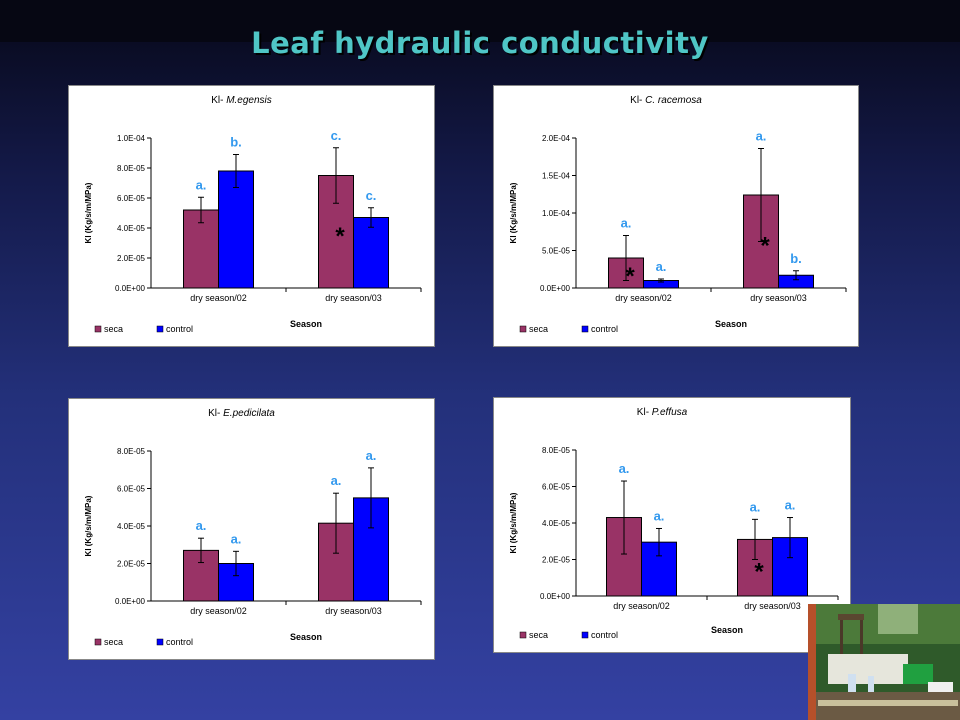 Image resolution: width=960 pixels, height=720 pixels. Describe the element at coordinates (556, 138) in the screenshot. I see `y-tick-label: 2.0E-04` at that location.